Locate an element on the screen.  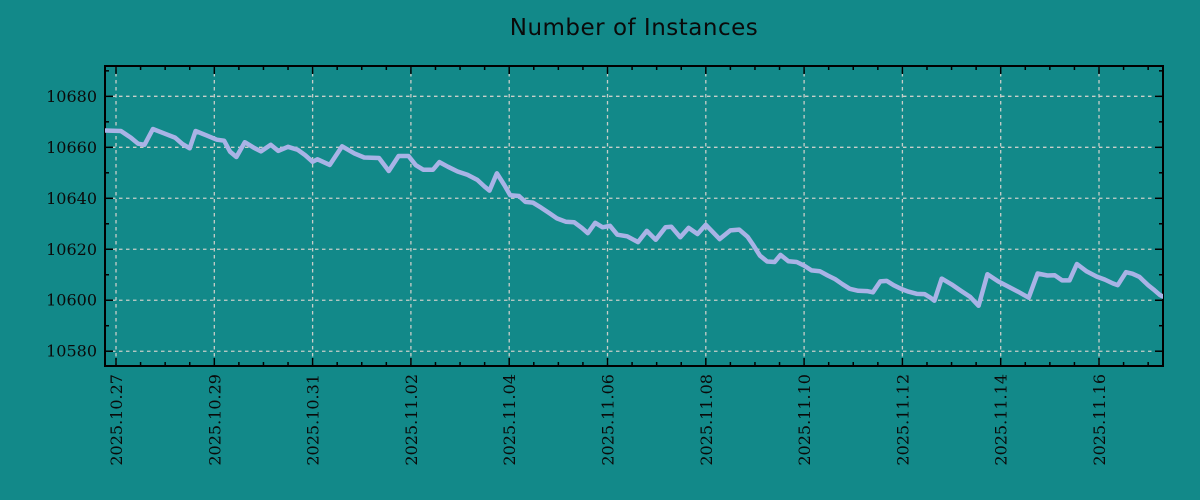
x-tick-label: 2025.11.06 is located at coordinates (608, 420).